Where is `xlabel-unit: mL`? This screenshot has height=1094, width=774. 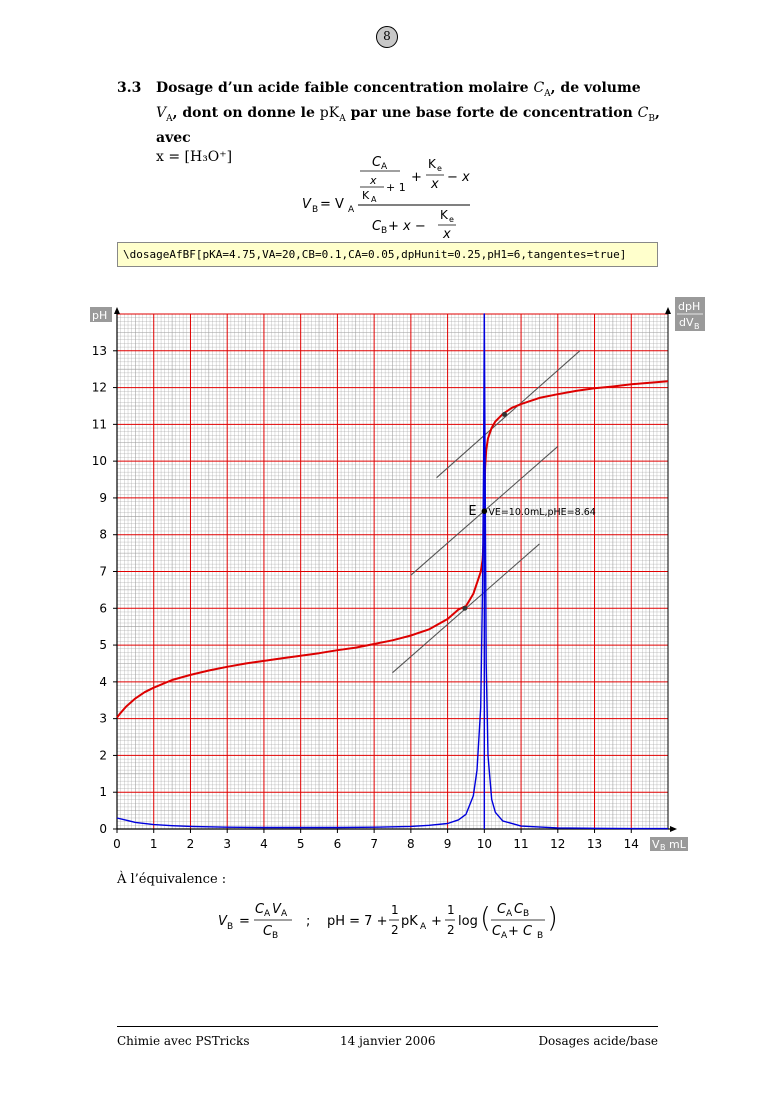
xlabel-unit: mL is located at coordinates (678, 844).